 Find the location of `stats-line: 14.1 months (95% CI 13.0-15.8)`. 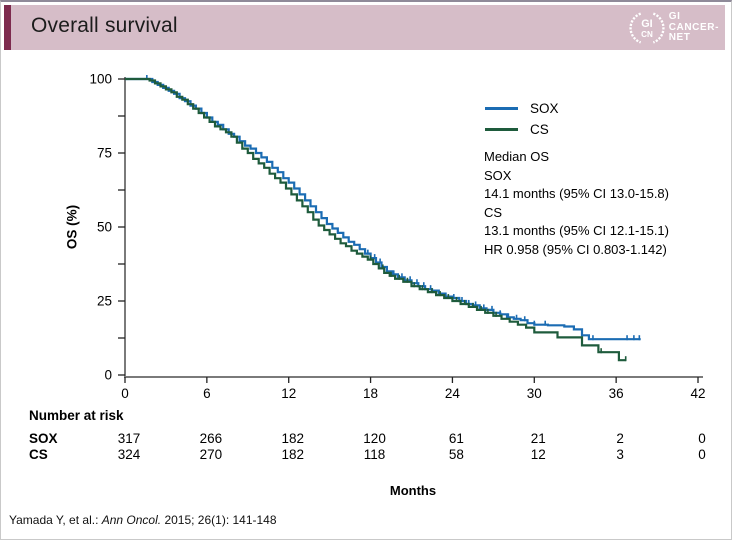

stats-line: 14.1 months (95% CI 13.0-15.8) is located at coordinates (576, 194).